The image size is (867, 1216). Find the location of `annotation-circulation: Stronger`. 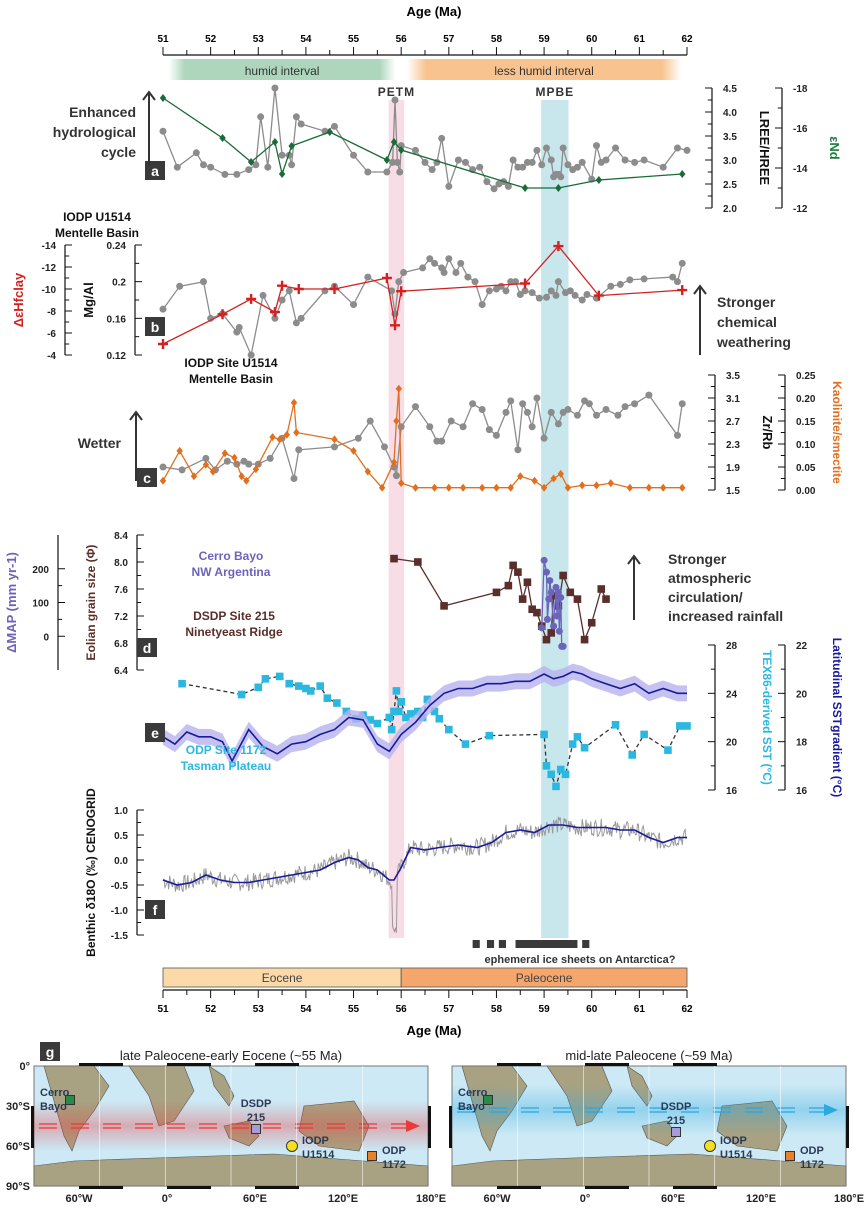

annotation-circulation: Stronger is located at coordinates (697, 559).